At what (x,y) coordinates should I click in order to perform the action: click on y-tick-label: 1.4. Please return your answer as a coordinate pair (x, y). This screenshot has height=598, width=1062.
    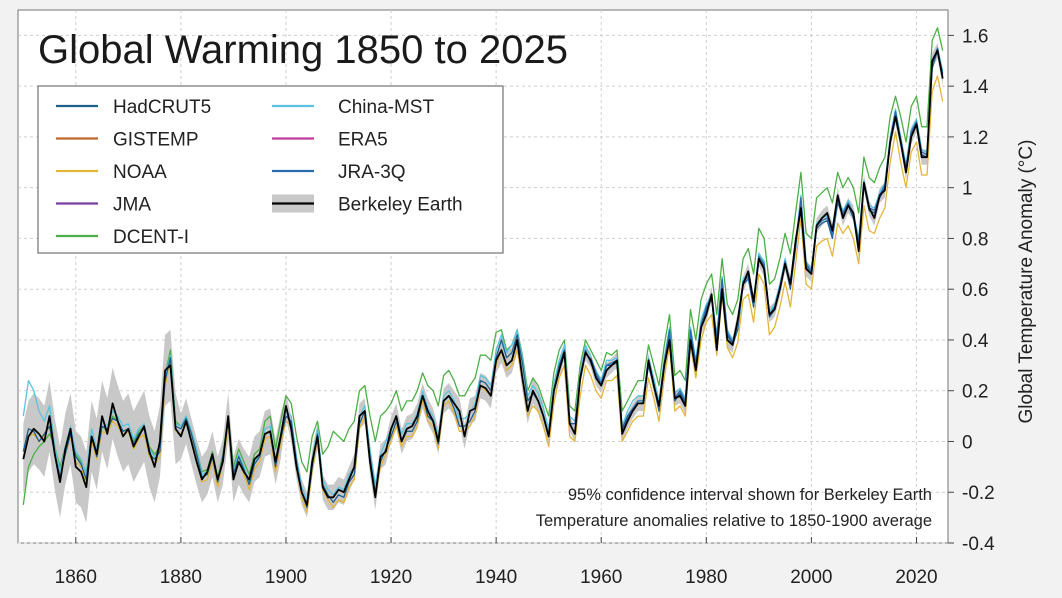
    Looking at the image, I should click on (975, 87).